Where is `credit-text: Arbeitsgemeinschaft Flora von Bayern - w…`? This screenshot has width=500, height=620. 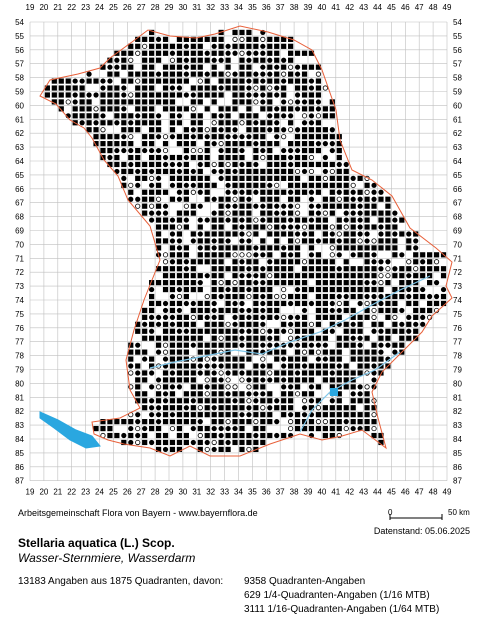 credit-text: Arbeitsgemeinschaft Flora von Bayern - w… is located at coordinates (138, 513).